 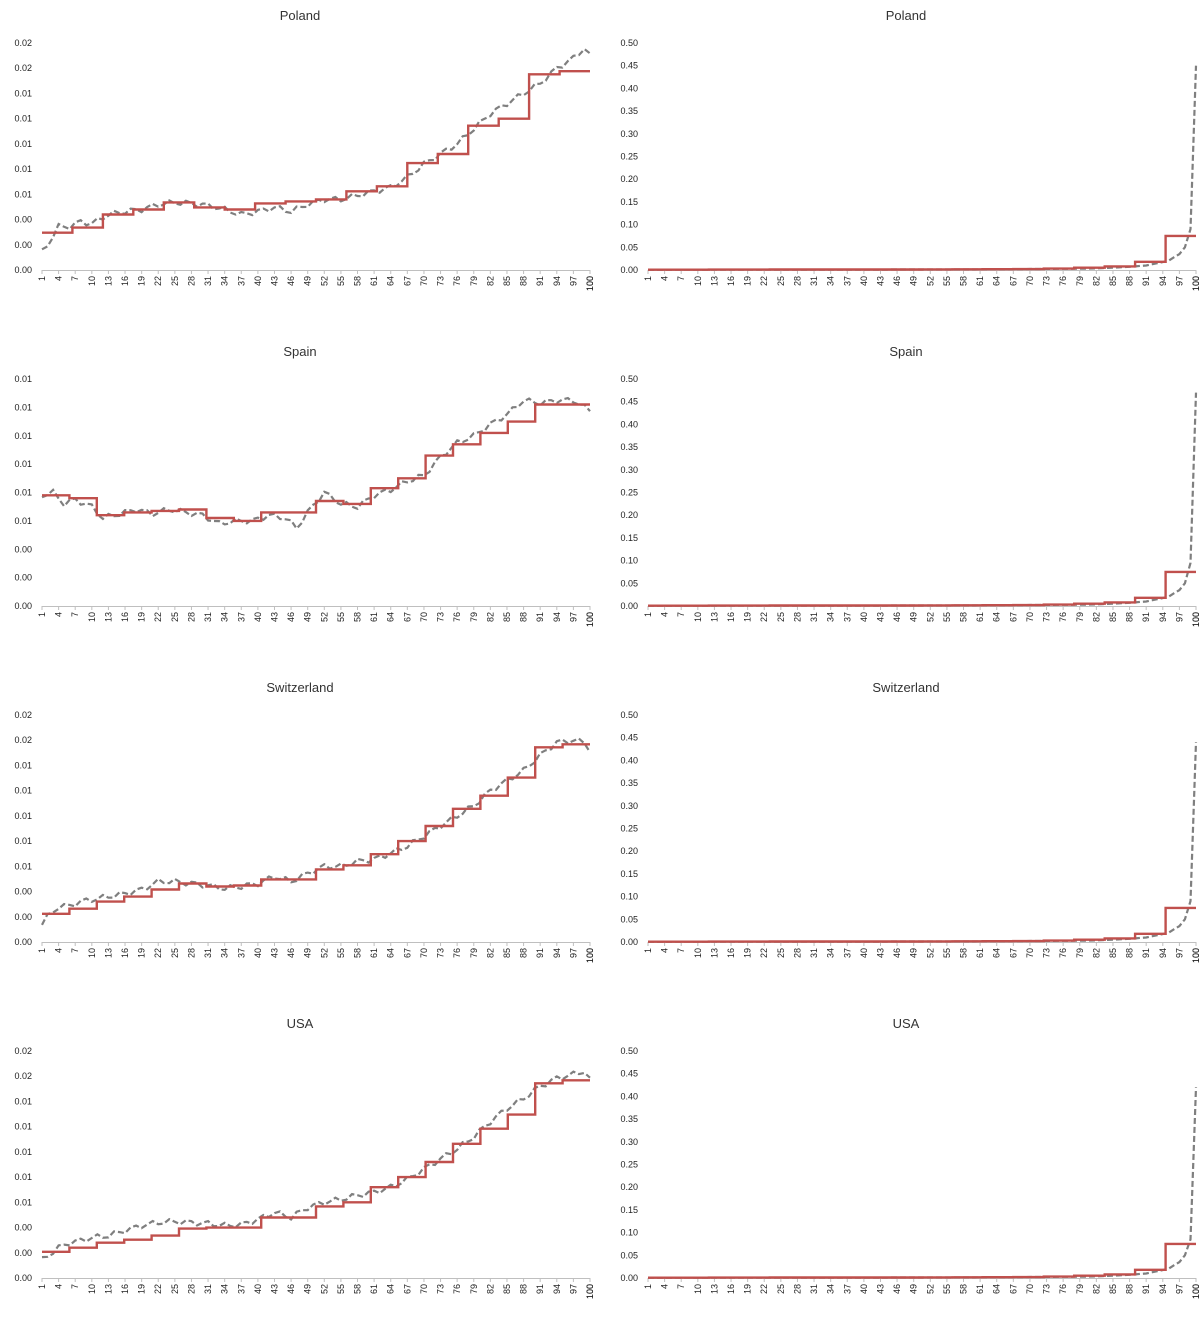 I want to click on x-tick-label: 88, so click(x=524, y=953).